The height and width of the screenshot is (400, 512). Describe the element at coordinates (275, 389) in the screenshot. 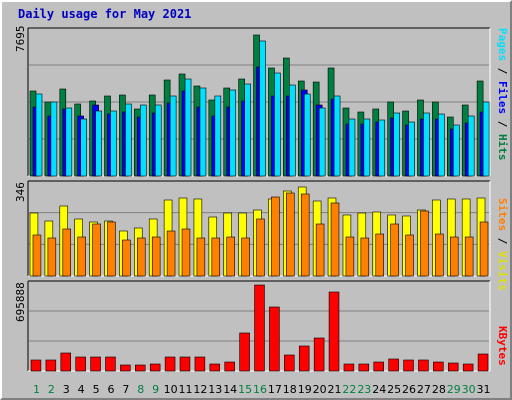

I see `day-label-17: 17` at that location.